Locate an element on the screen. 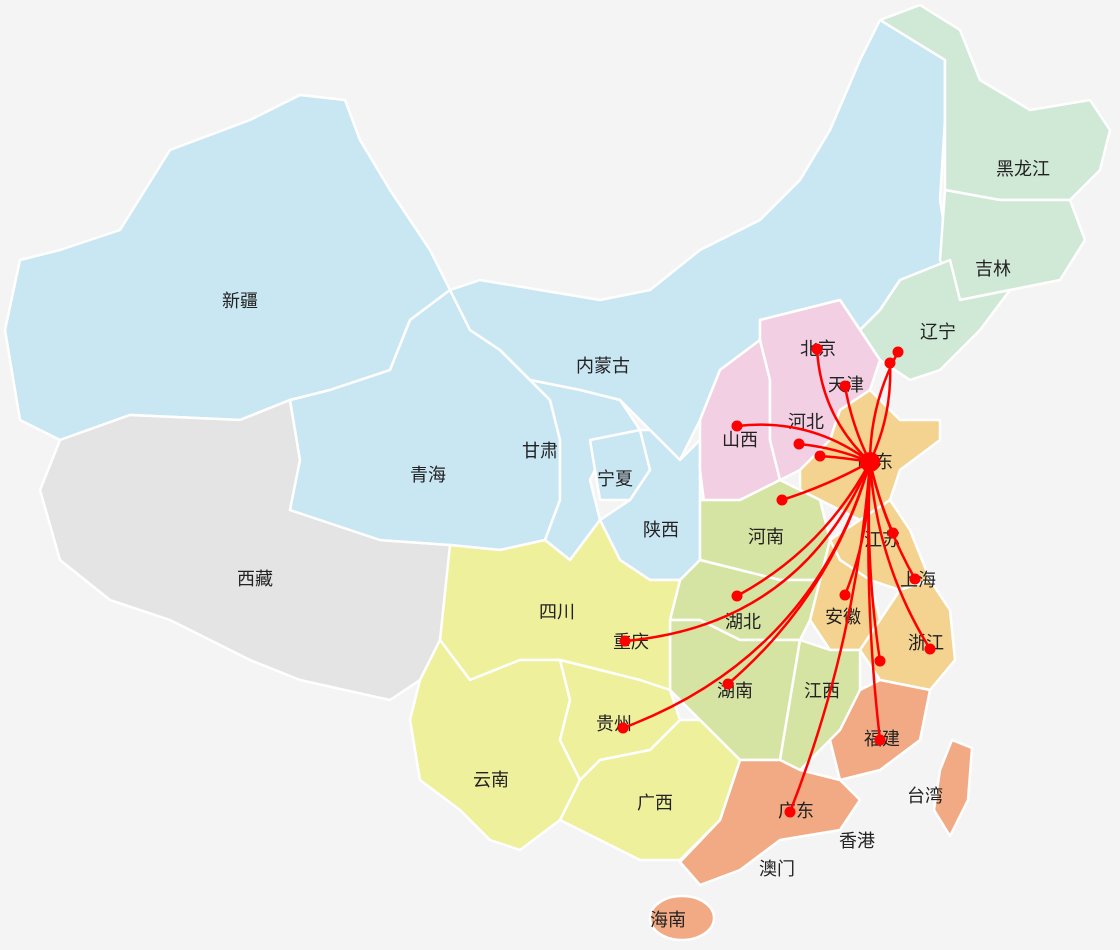 Image resolution: width=1120 pixels, height=950 pixels. route-endpoint-zhejiang-b is located at coordinates (880, 661).